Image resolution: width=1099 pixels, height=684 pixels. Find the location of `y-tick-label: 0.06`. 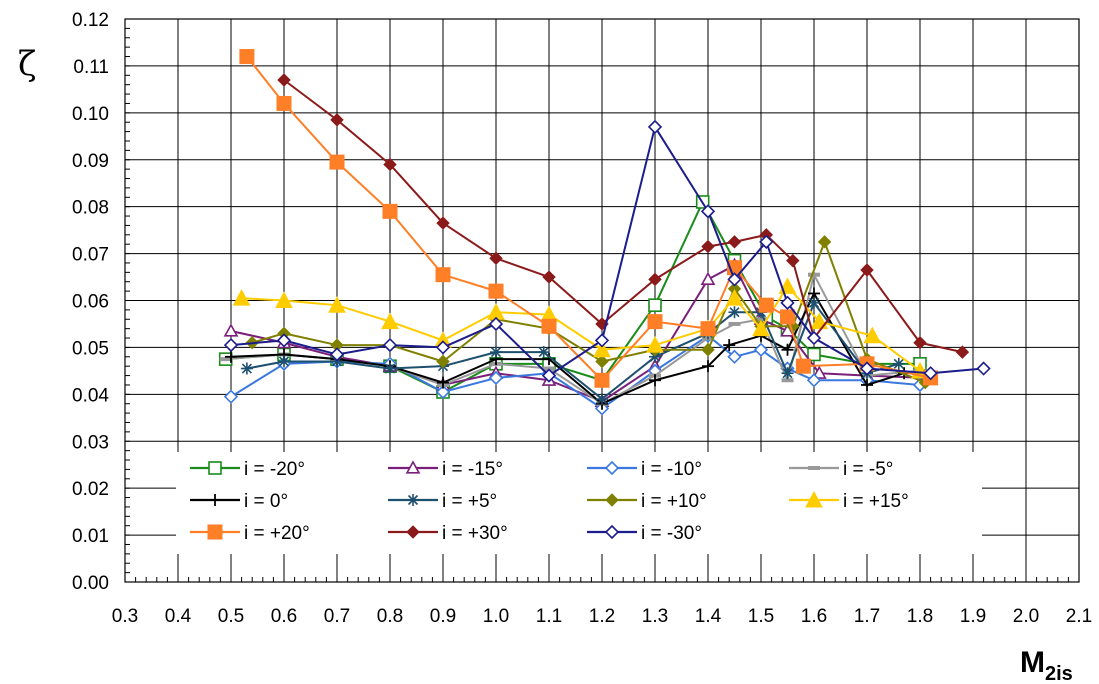

y-tick-label: 0.06 is located at coordinates (90, 302).